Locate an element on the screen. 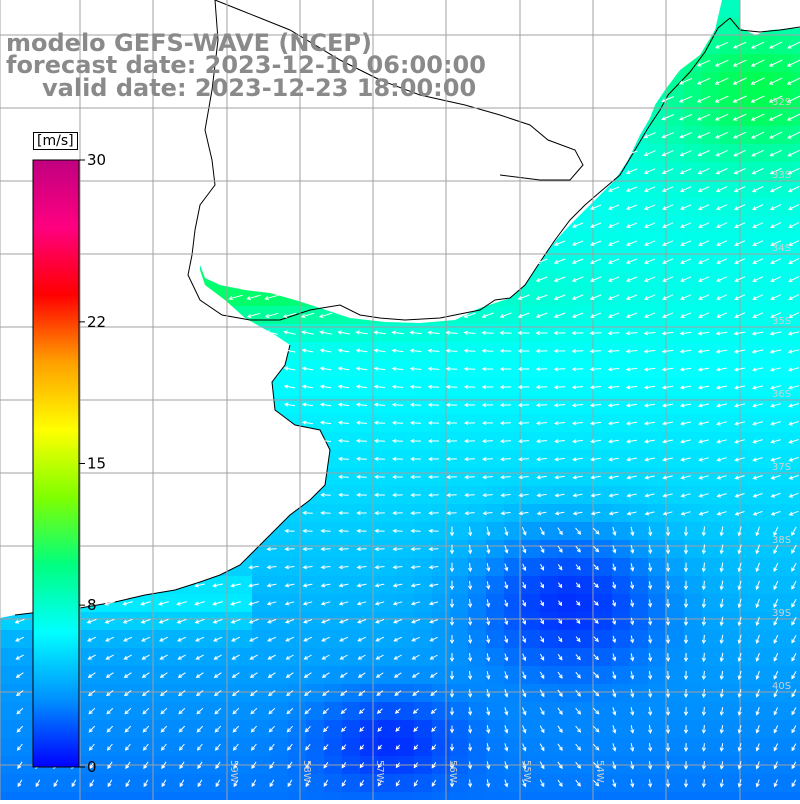 Image resolution: width=800 pixels, height=804 pixels. lat-label: 39S is located at coordinates (781, 613).